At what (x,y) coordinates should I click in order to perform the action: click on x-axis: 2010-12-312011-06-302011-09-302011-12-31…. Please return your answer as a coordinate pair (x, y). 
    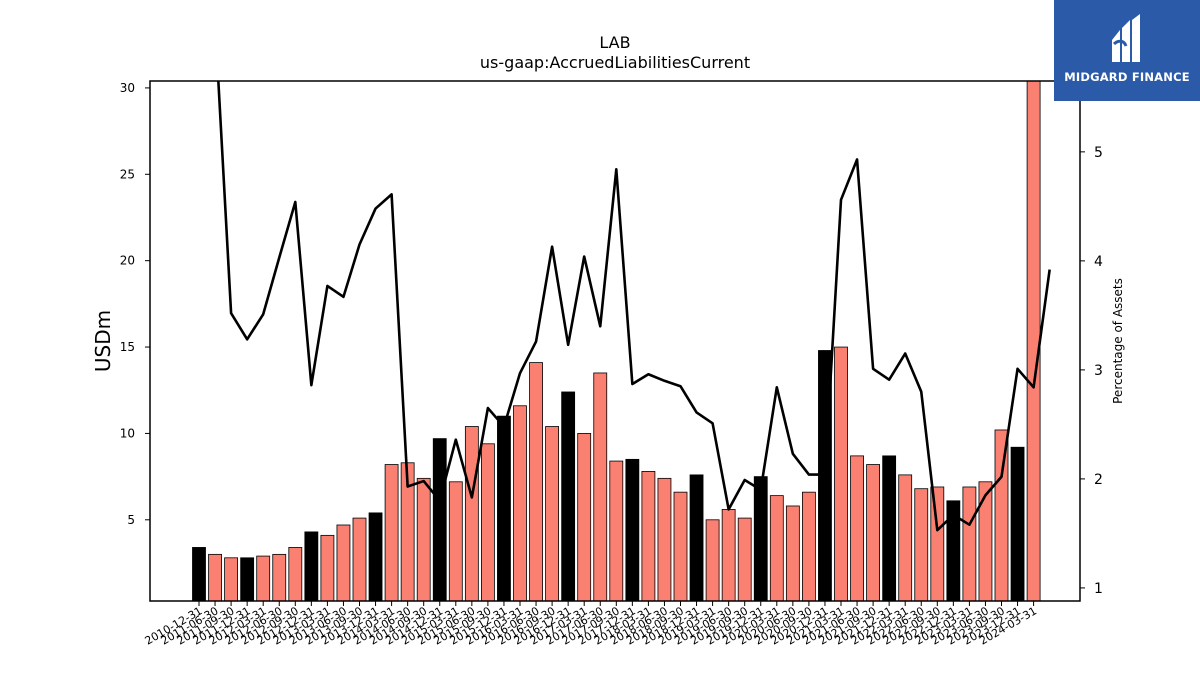
    Looking at the image, I should click on (591, 624).